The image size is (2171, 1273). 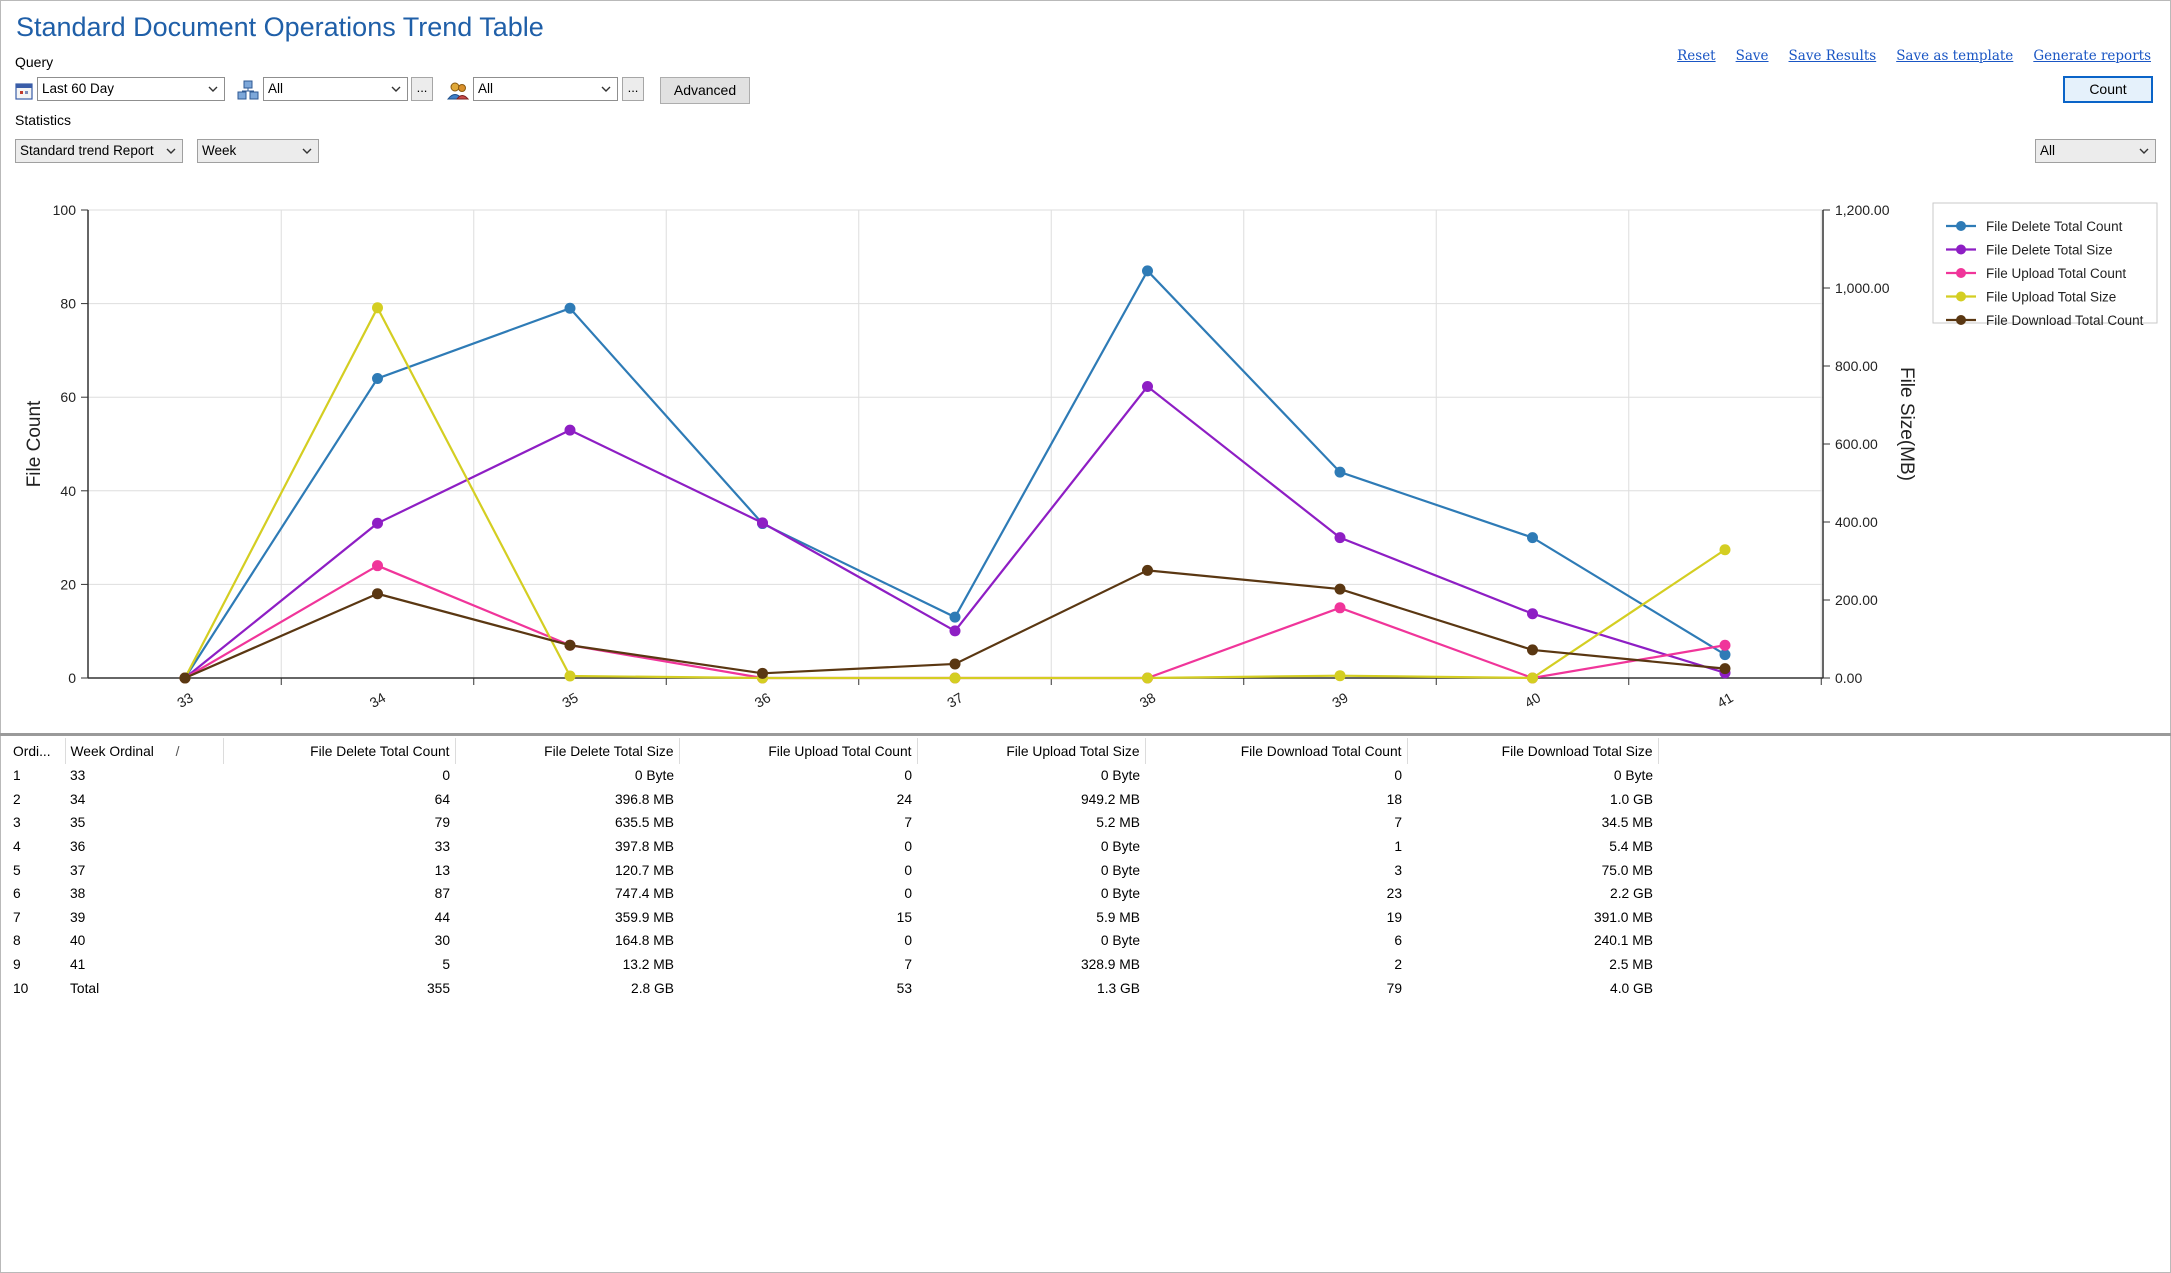 I want to click on column-header-download-count: File Download Total Count, so click(x=1276, y=751).